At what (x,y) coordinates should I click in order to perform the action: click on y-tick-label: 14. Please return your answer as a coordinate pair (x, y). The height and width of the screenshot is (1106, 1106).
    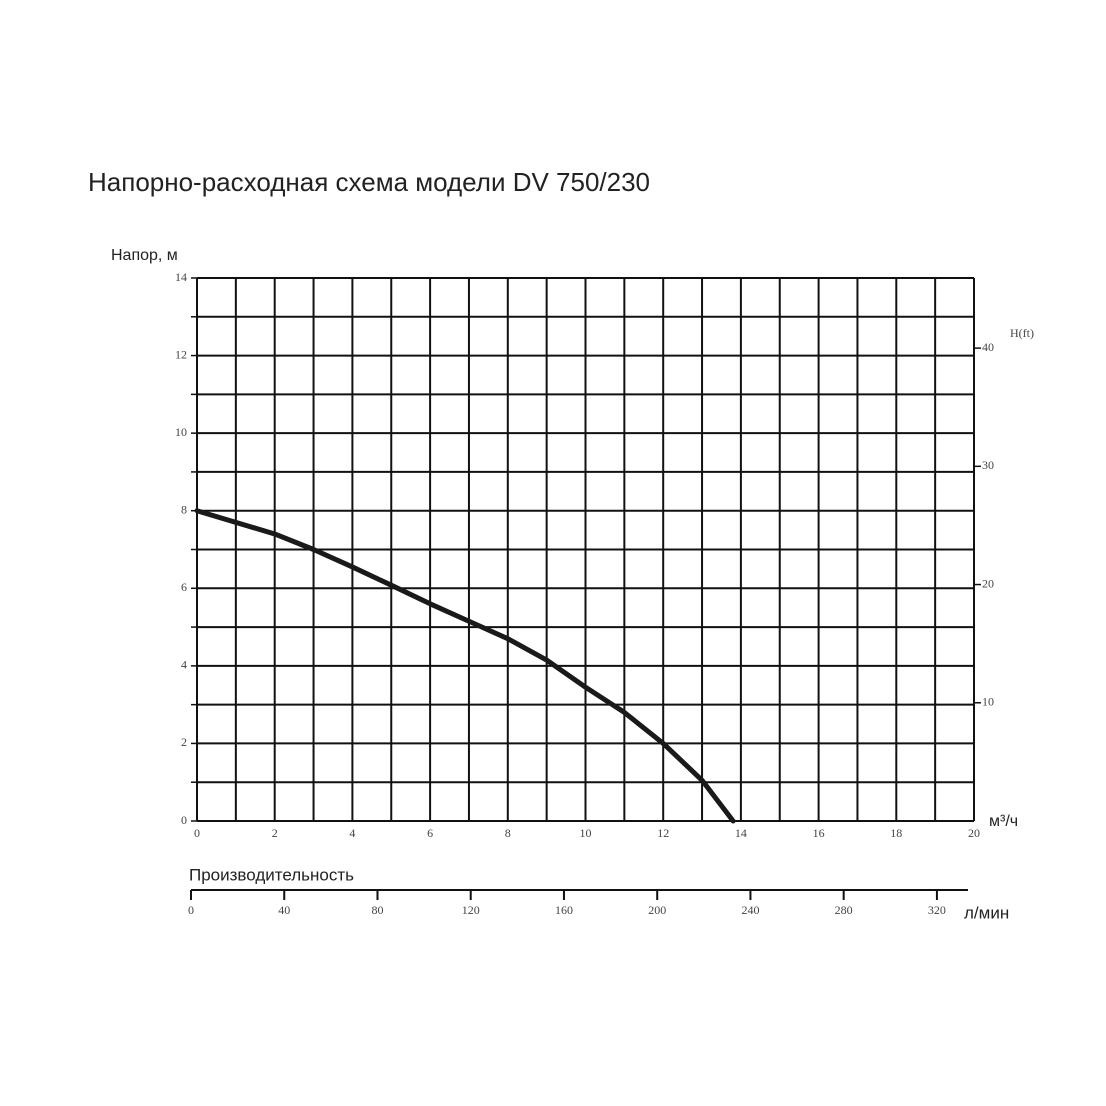
    Looking at the image, I should click on (181, 277).